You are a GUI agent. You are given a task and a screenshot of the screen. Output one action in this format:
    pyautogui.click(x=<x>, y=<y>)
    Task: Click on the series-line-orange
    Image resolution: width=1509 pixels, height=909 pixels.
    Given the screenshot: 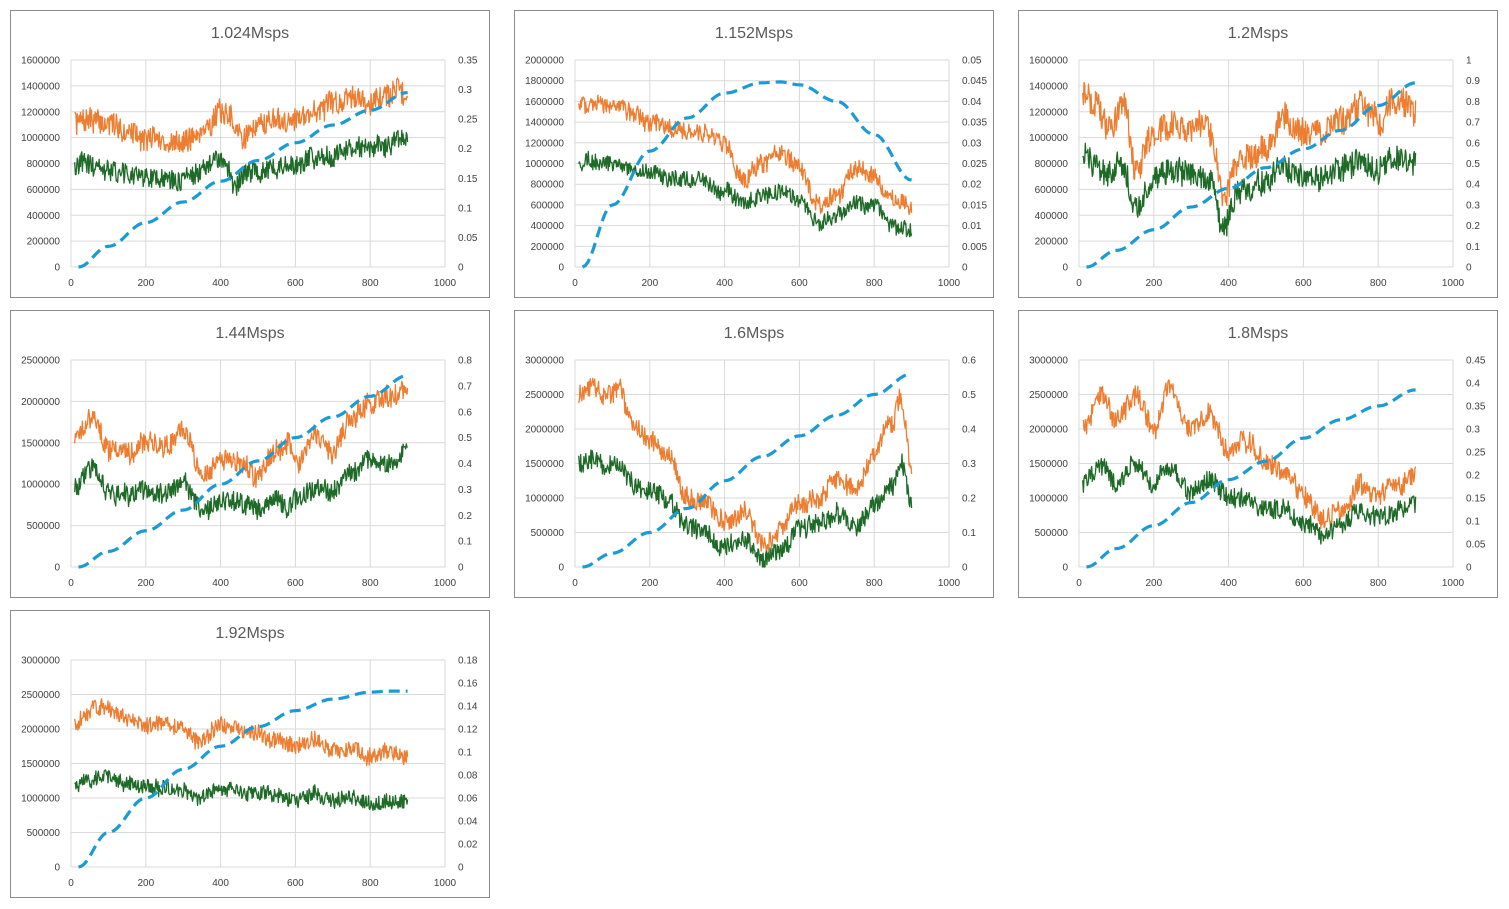 What is the action you would take?
    pyautogui.click(x=241, y=434)
    